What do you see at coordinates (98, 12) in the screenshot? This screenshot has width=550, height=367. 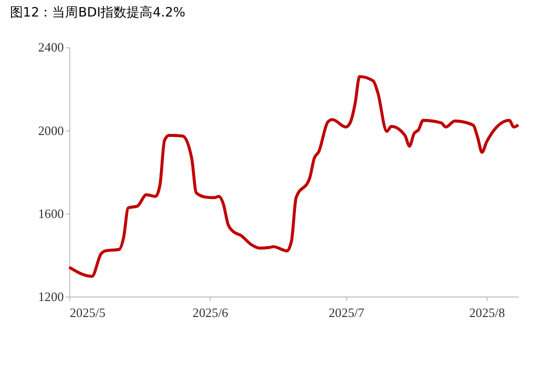 I see `chart-title: 图12：当周BDI指数提高4.2%` at bounding box center [98, 12].